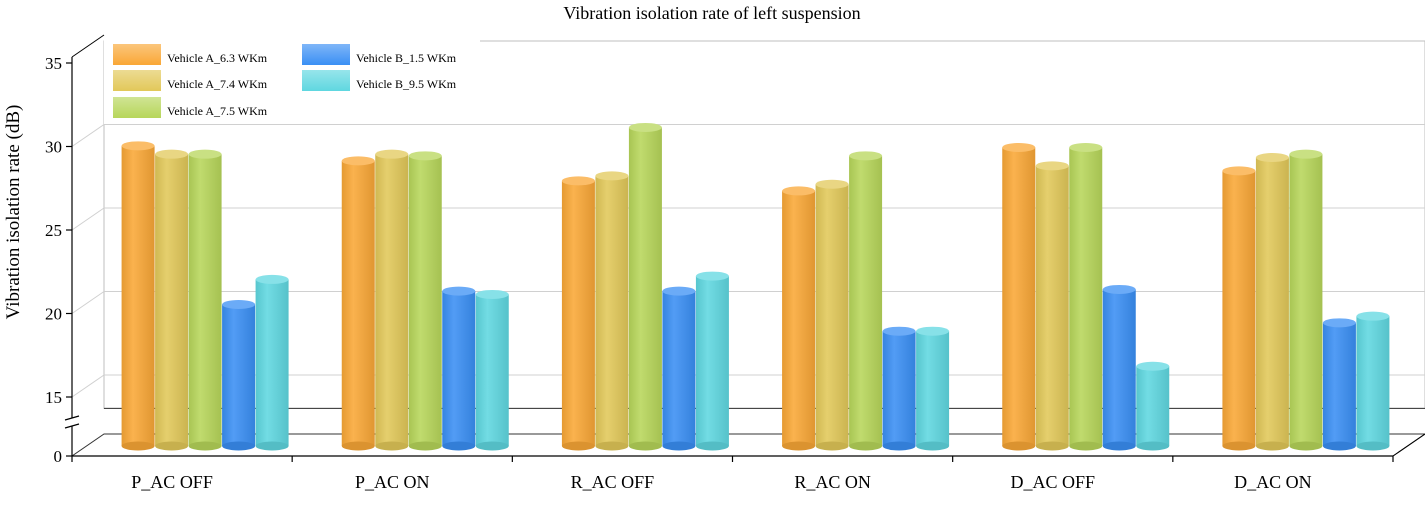  I want to click on legend-box, so click(292, 81).